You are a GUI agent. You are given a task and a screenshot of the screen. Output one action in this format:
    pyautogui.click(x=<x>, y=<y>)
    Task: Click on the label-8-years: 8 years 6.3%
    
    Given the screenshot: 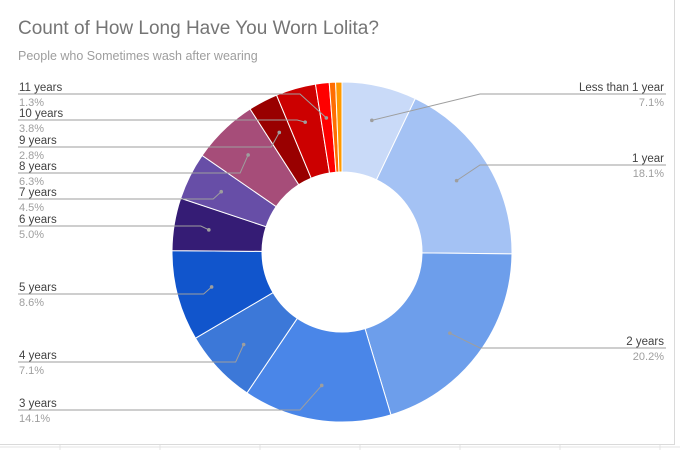 What is the action you would take?
    pyautogui.click(x=134, y=170)
    